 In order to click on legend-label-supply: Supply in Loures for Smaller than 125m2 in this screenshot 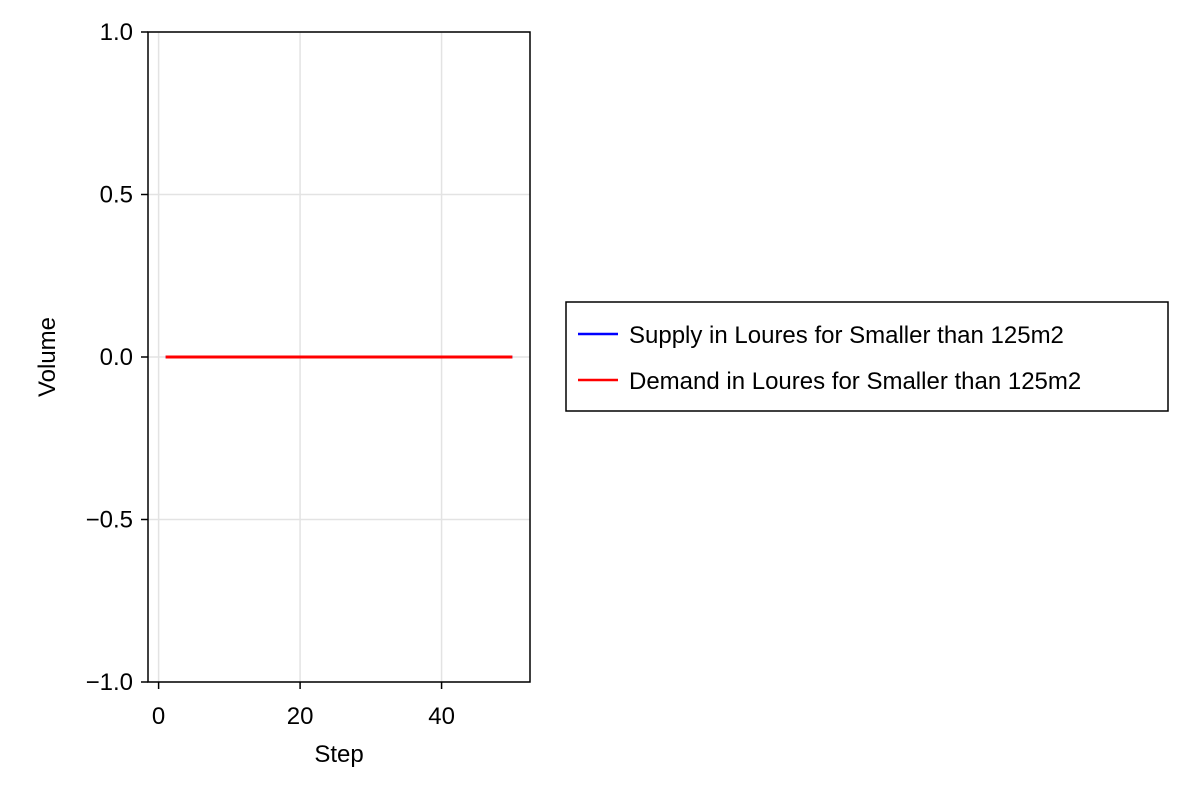, I will do `click(846, 335)`.